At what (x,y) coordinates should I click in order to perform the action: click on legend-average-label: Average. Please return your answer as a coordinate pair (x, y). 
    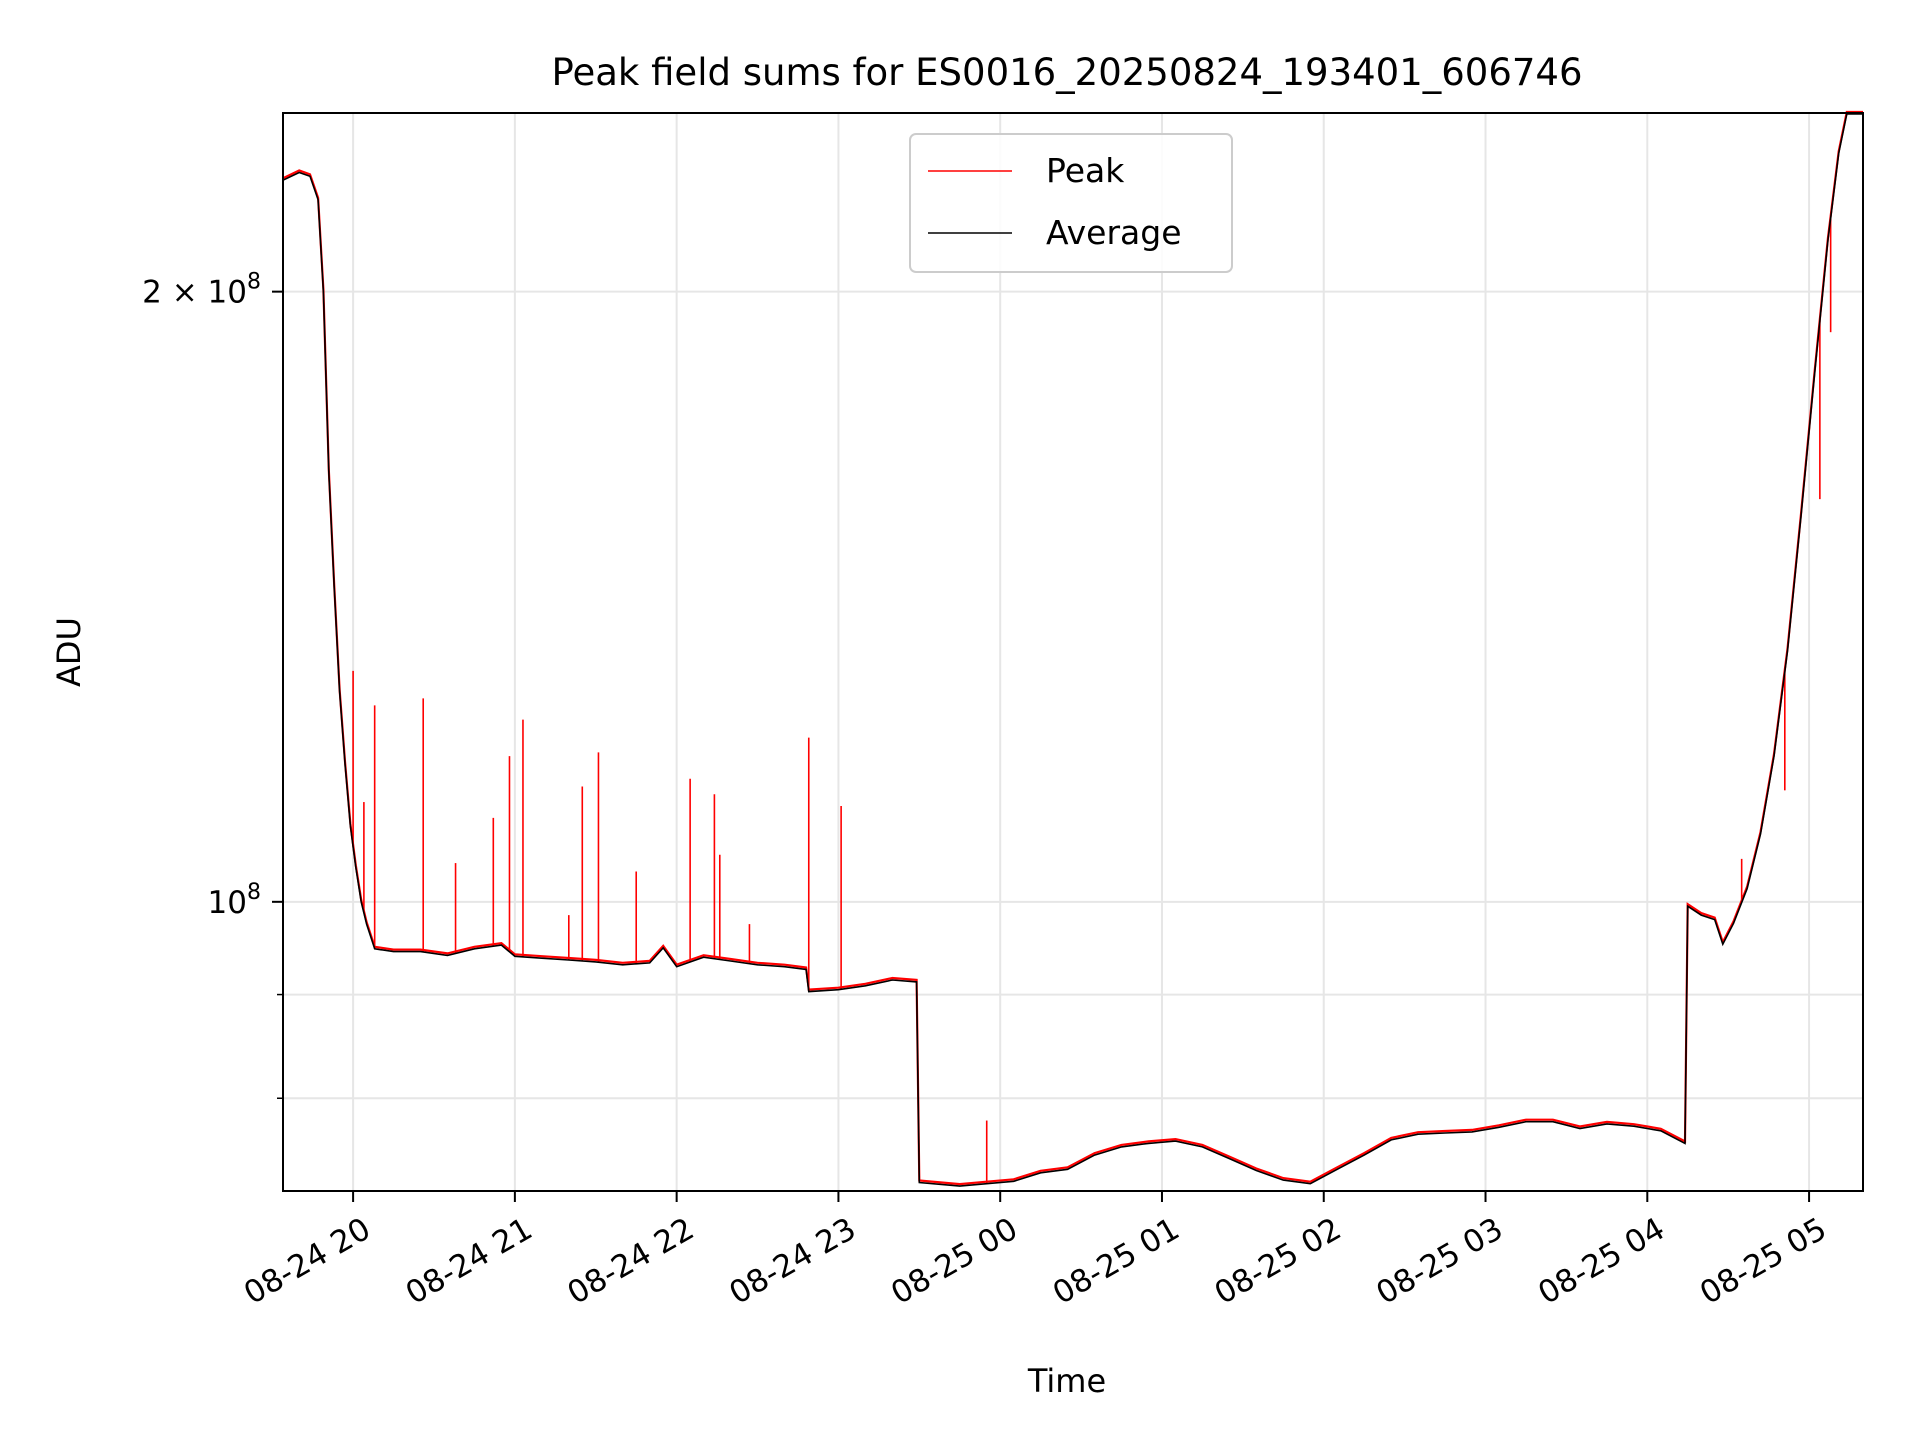
    Looking at the image, I should click on (1114, 232).